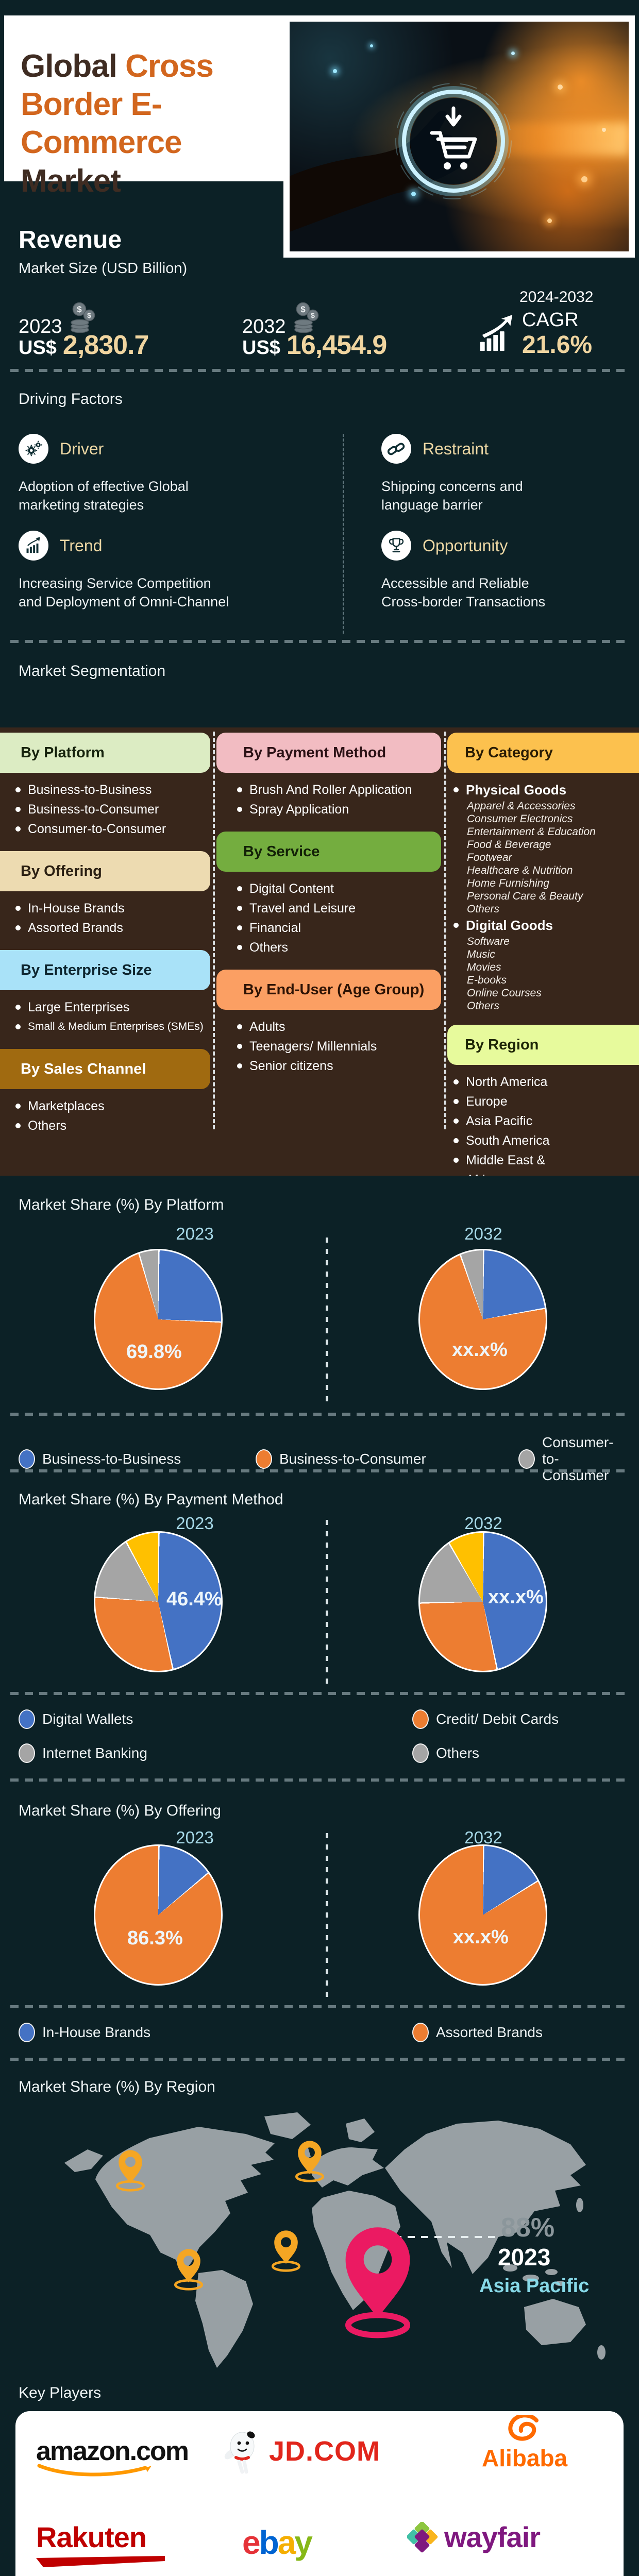  Describe the element at coordinates (151, 1499) in the screenshot. I see `share-title: Market Share (%) By Payment Method` at that location.